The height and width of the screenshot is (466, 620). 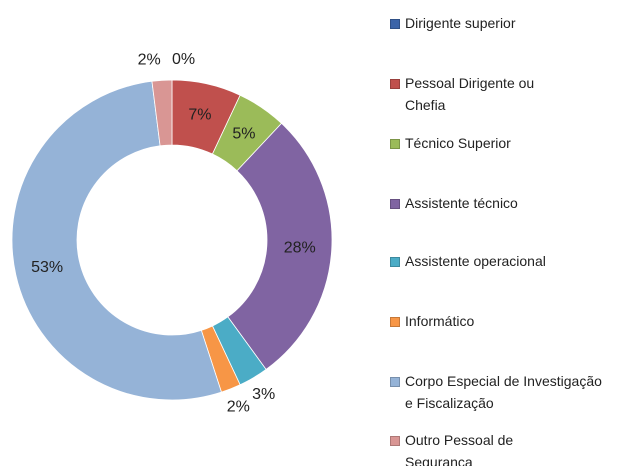 I want to click on legend-label: Assistente técnico, so click(x=461, y=203).